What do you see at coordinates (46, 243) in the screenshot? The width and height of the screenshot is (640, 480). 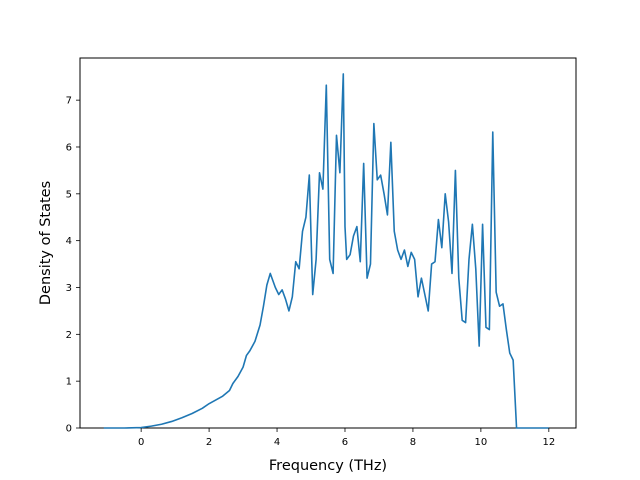 I see `y-axis-label: Density of States` at bounding box center [46, 243].